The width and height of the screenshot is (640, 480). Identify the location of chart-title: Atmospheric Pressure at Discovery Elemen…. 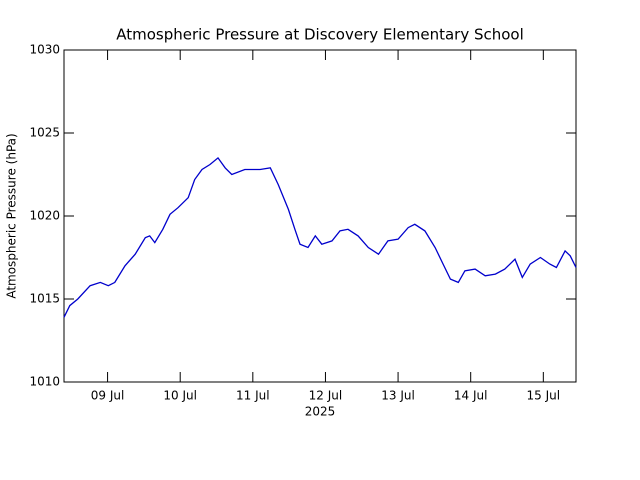
(320, 35).